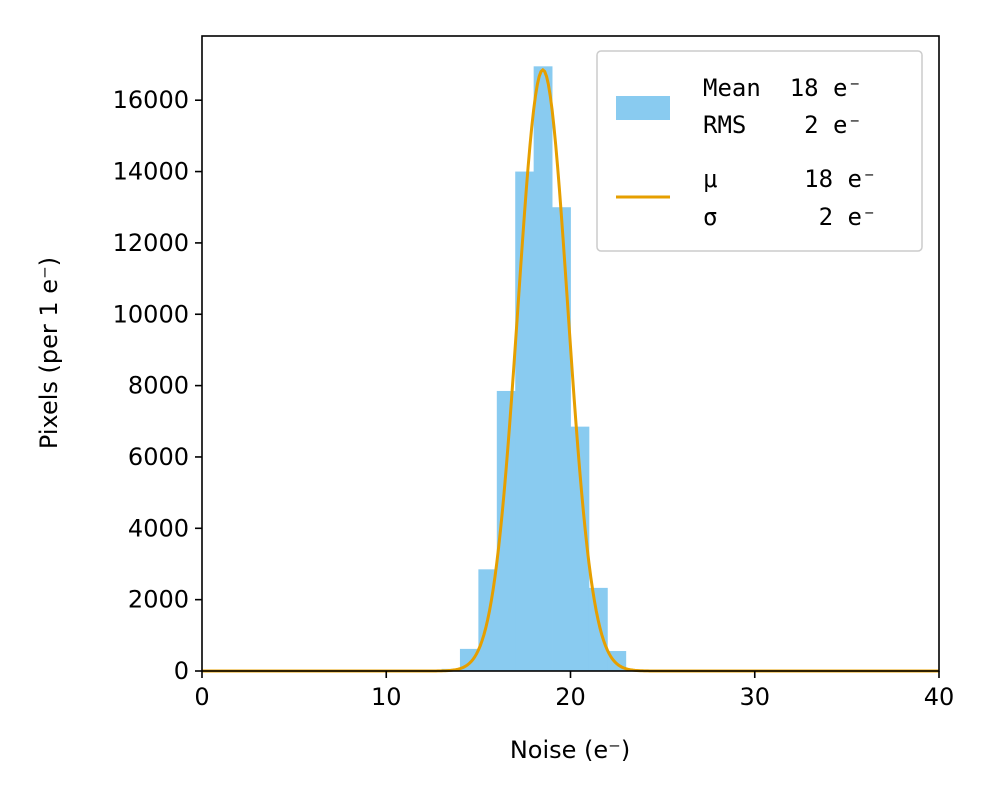  Describe the element at coordinates (151, 314) in the screenshot. I see `y-tick-label: 10000` at that location.